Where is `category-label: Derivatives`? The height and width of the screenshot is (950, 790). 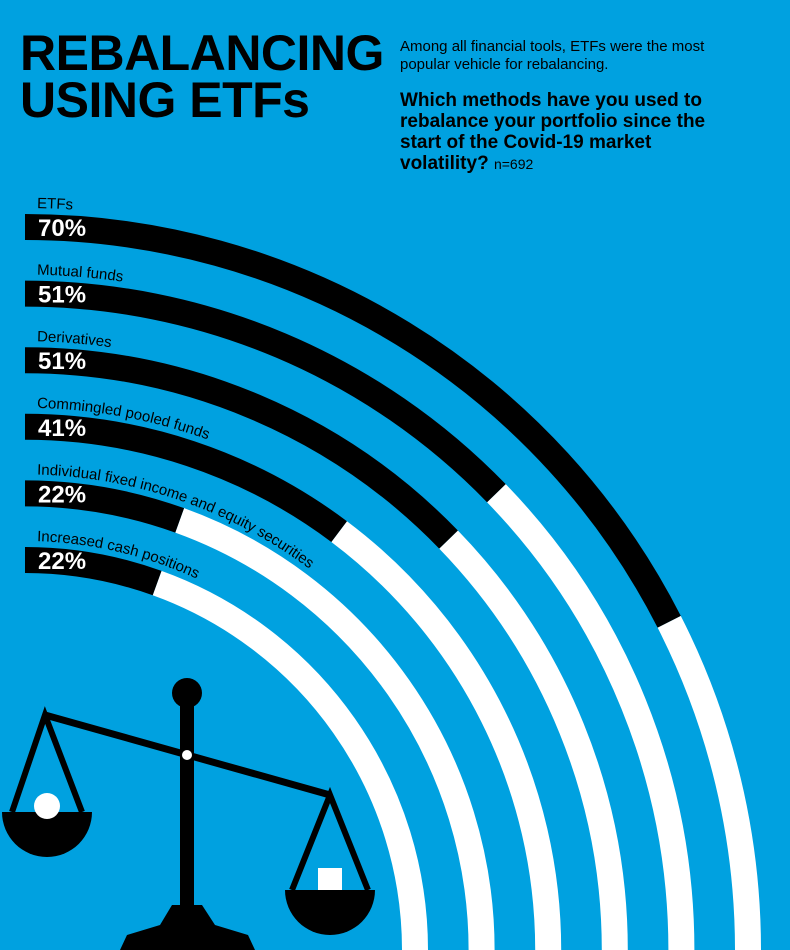
category-label: Derivatives is located at coordinates (75, 339).